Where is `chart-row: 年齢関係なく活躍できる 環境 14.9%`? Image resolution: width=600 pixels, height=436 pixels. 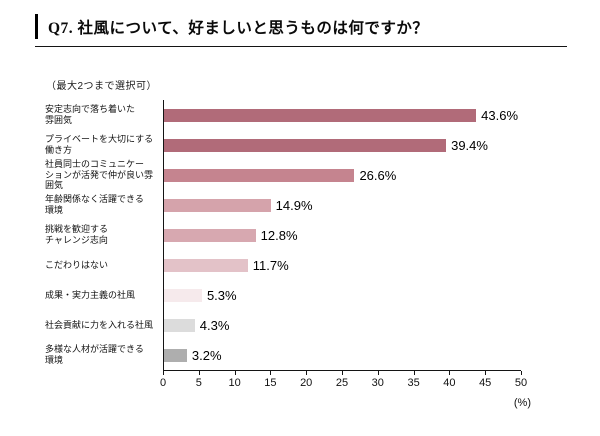
chart-row: 年齢関係なく活躍できる 環境 14.9% is located at coordinates (322, 205).